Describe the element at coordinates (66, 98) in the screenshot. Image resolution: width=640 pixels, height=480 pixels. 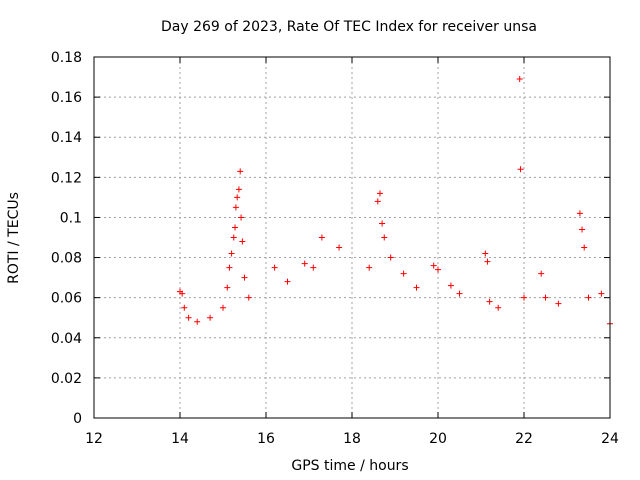
I see `y-tick-label: 0.16` at that location.